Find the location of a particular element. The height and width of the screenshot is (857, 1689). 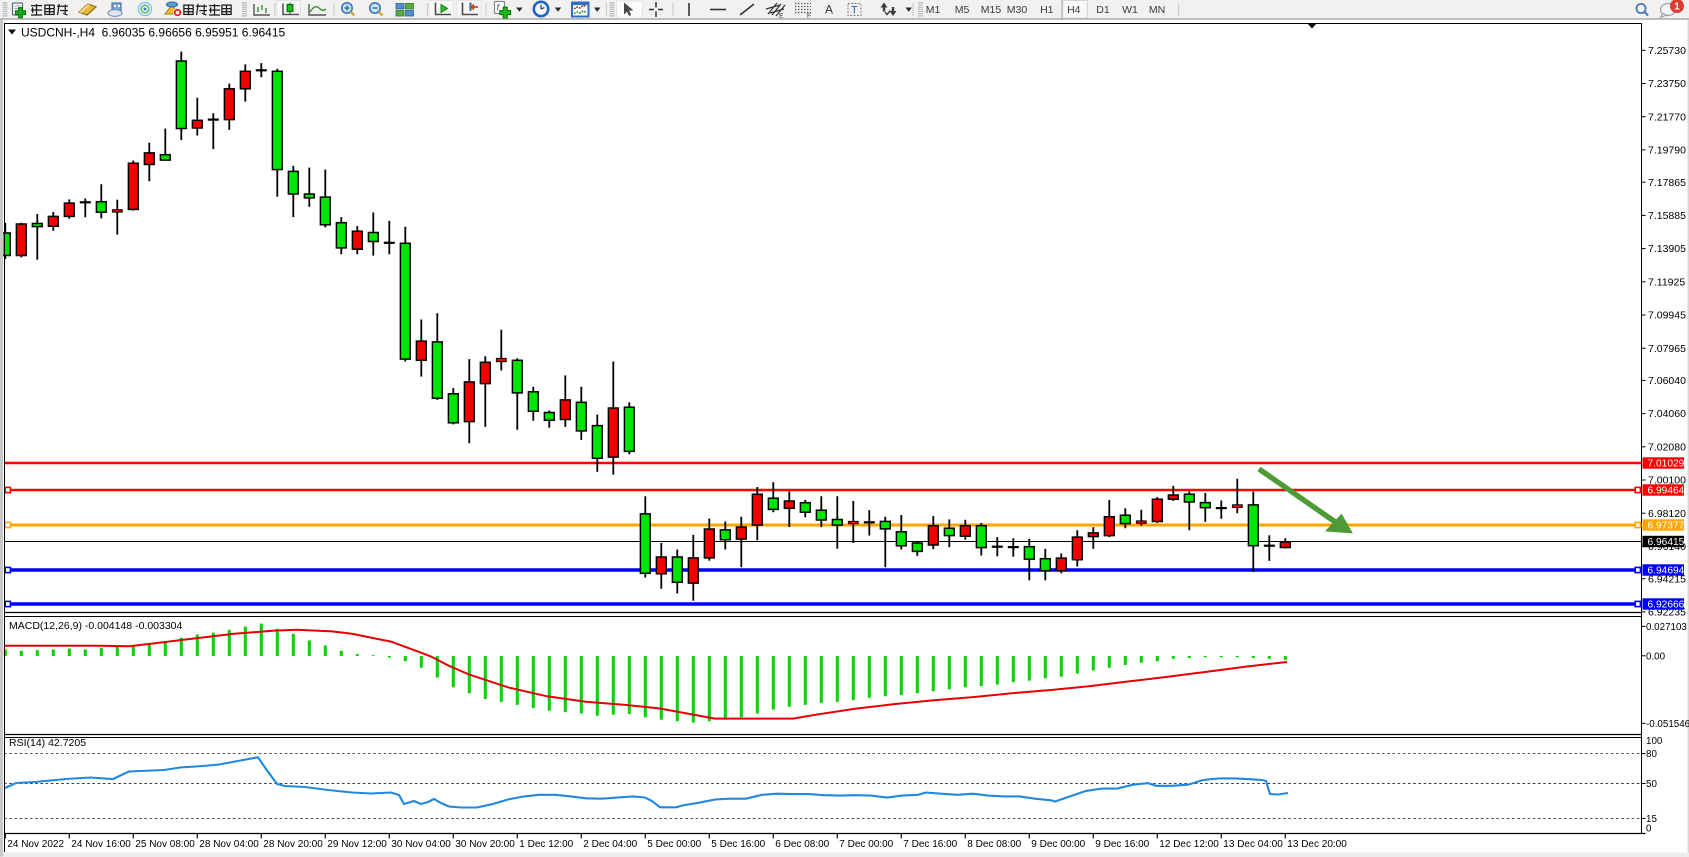

svg-text: 30 Nov 04:00 is located at coordinates (421, 844).